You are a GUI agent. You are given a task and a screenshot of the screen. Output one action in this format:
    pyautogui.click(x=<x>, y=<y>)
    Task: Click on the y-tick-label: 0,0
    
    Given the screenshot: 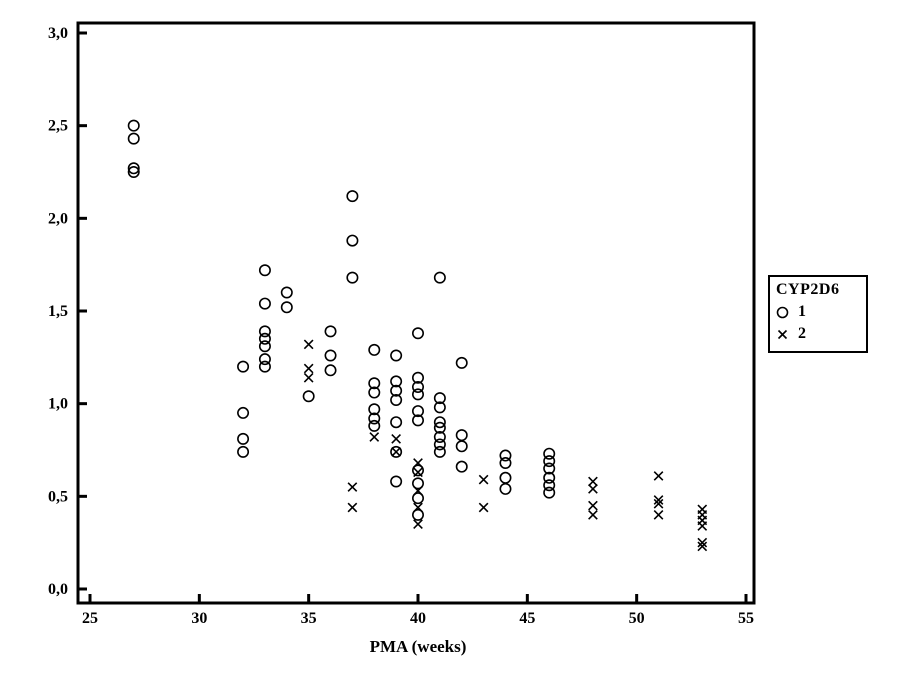 What is the action you would take?
    pyautogui.click(x=58, y=589)
    